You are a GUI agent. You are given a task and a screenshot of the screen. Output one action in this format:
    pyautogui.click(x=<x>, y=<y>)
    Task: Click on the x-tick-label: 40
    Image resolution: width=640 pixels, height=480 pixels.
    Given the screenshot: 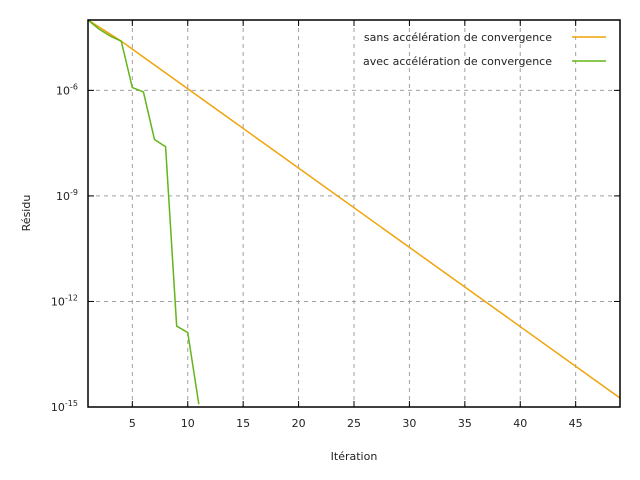 What is the action you would take?
    pyautogui.click(x=520, y=423)
    